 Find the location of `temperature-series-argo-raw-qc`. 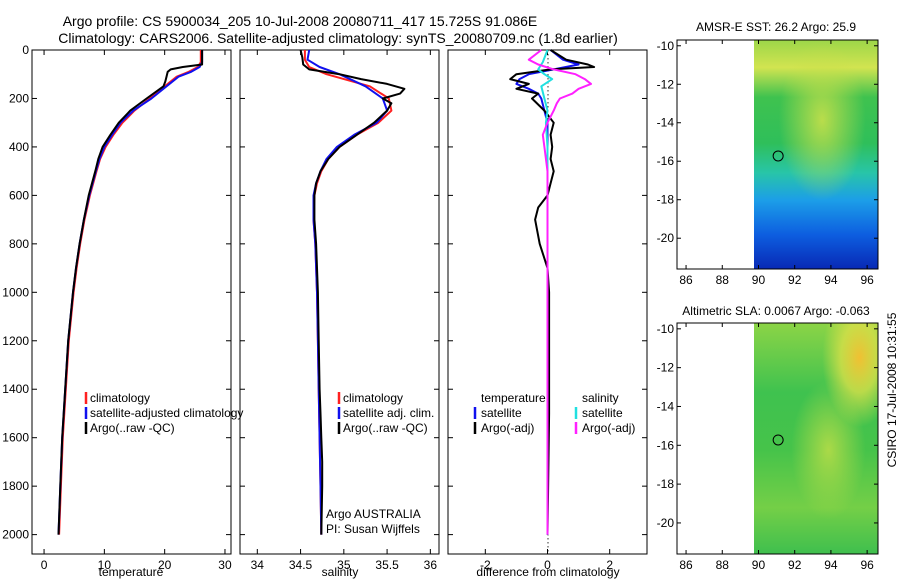

temperature-series-argo-raw-qc is located at coordinates (130, 292).